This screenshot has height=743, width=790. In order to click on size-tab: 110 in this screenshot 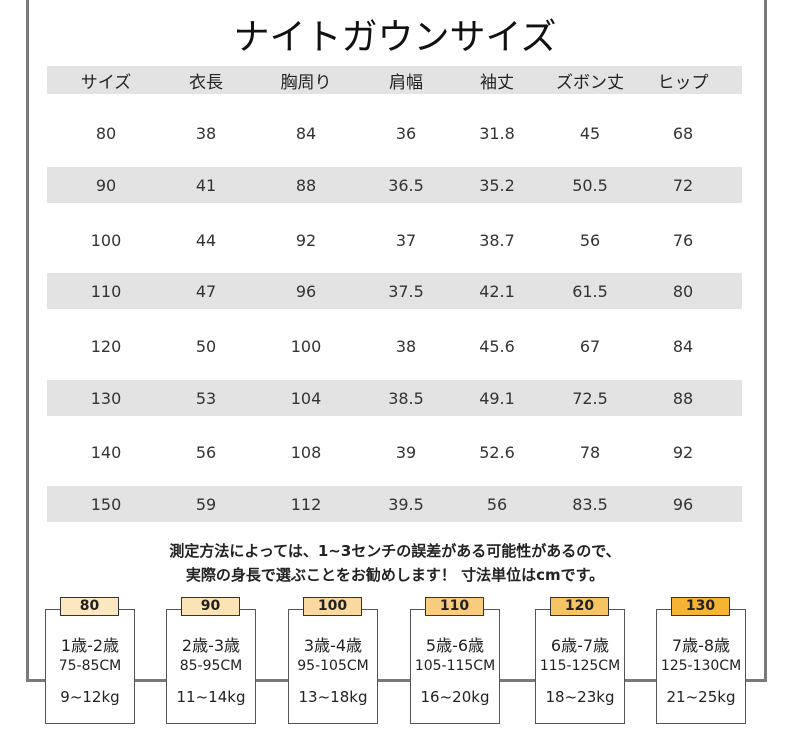, I will do `click(454, 606)`.